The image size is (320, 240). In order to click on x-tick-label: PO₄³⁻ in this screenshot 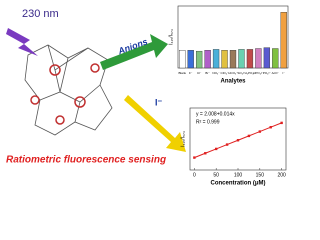, I will do `click(267, 73)`.